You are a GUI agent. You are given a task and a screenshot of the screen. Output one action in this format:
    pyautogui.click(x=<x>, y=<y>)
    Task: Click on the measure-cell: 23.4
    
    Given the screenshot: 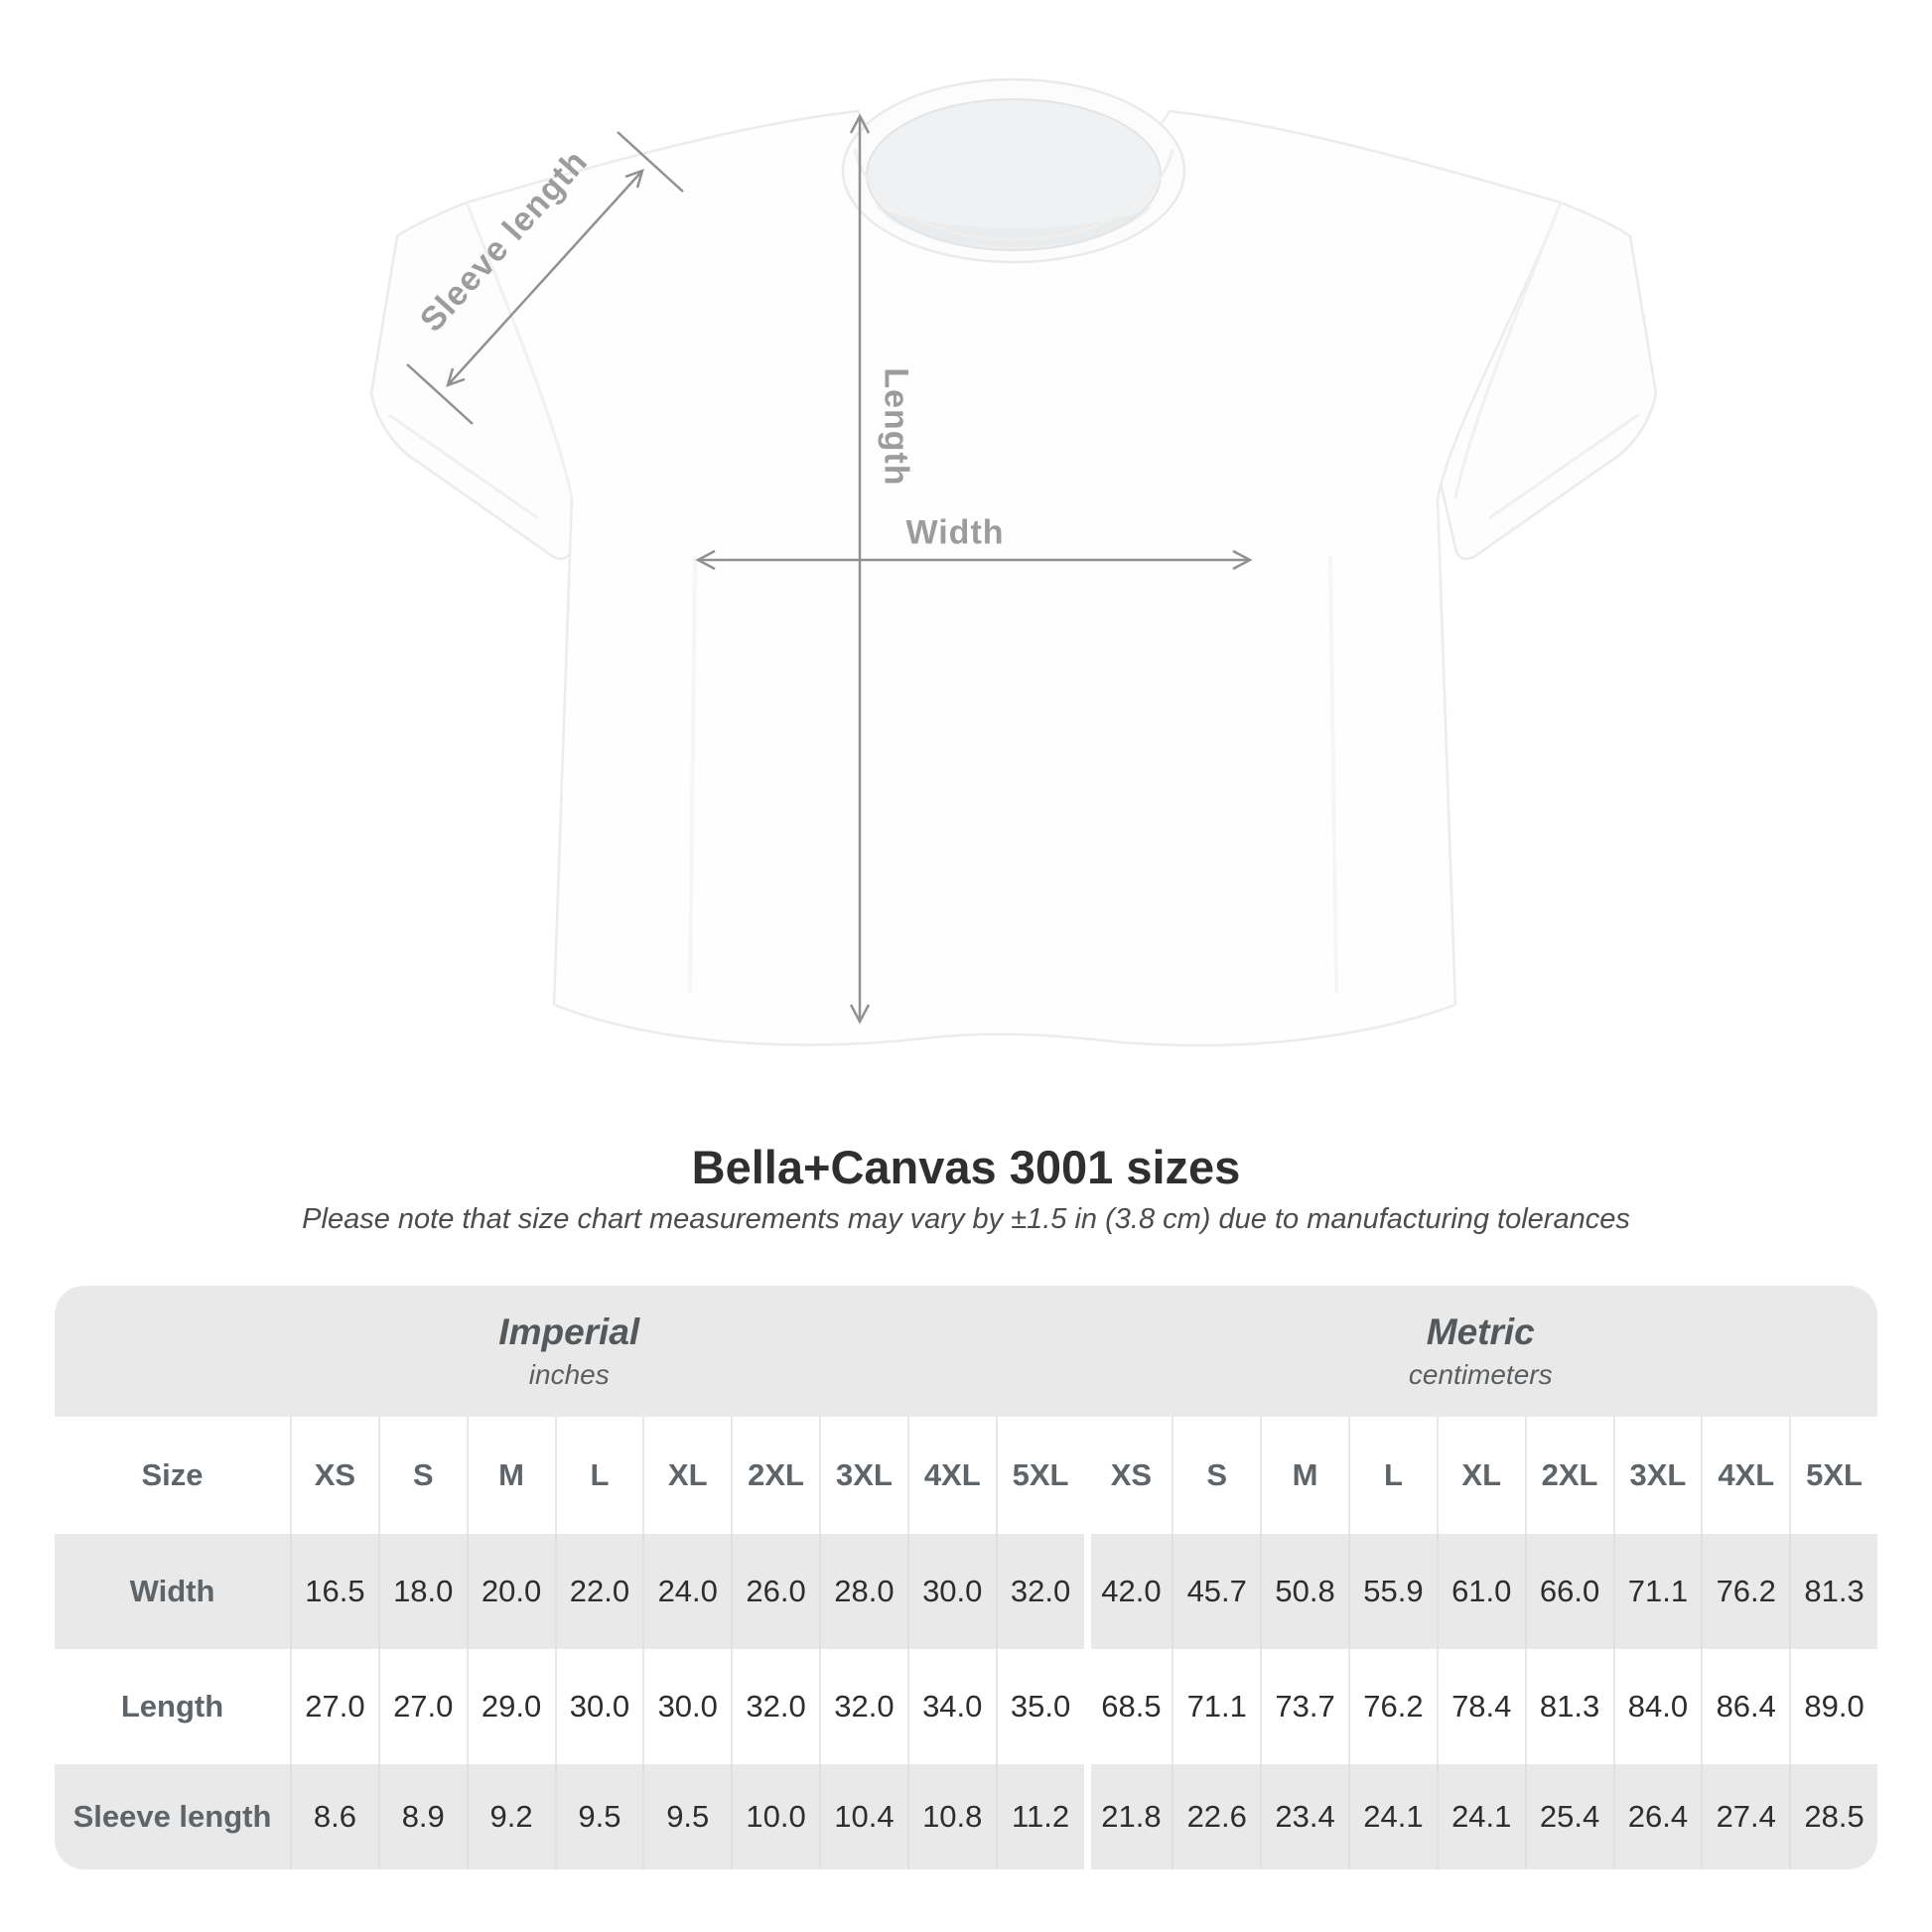 What is the action you would take?
    pyautogui.click(x=1304, y=1817)
    